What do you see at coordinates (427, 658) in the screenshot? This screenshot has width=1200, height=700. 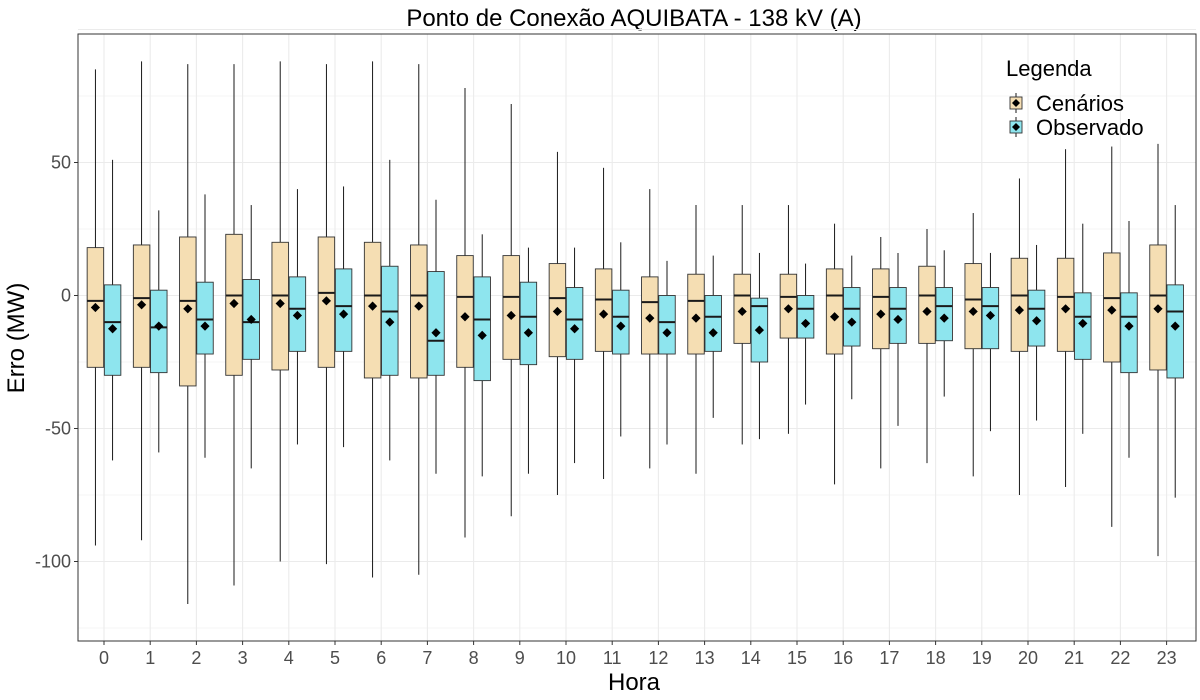 I see `x-tick-label: 7` at bounding box center [427, 658].